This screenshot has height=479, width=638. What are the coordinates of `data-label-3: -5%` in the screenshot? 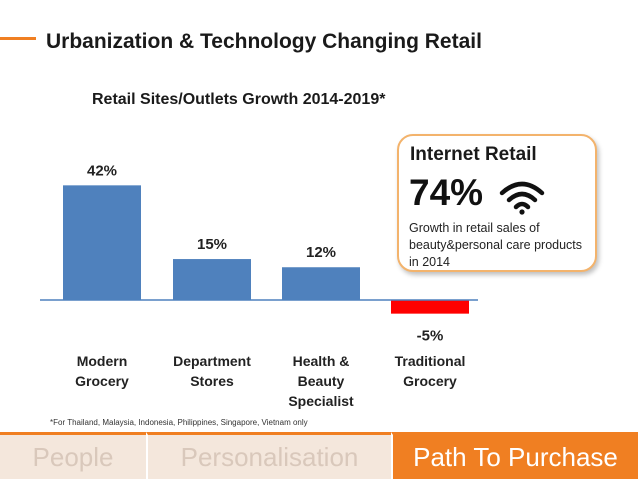 It's located at (430, 336).